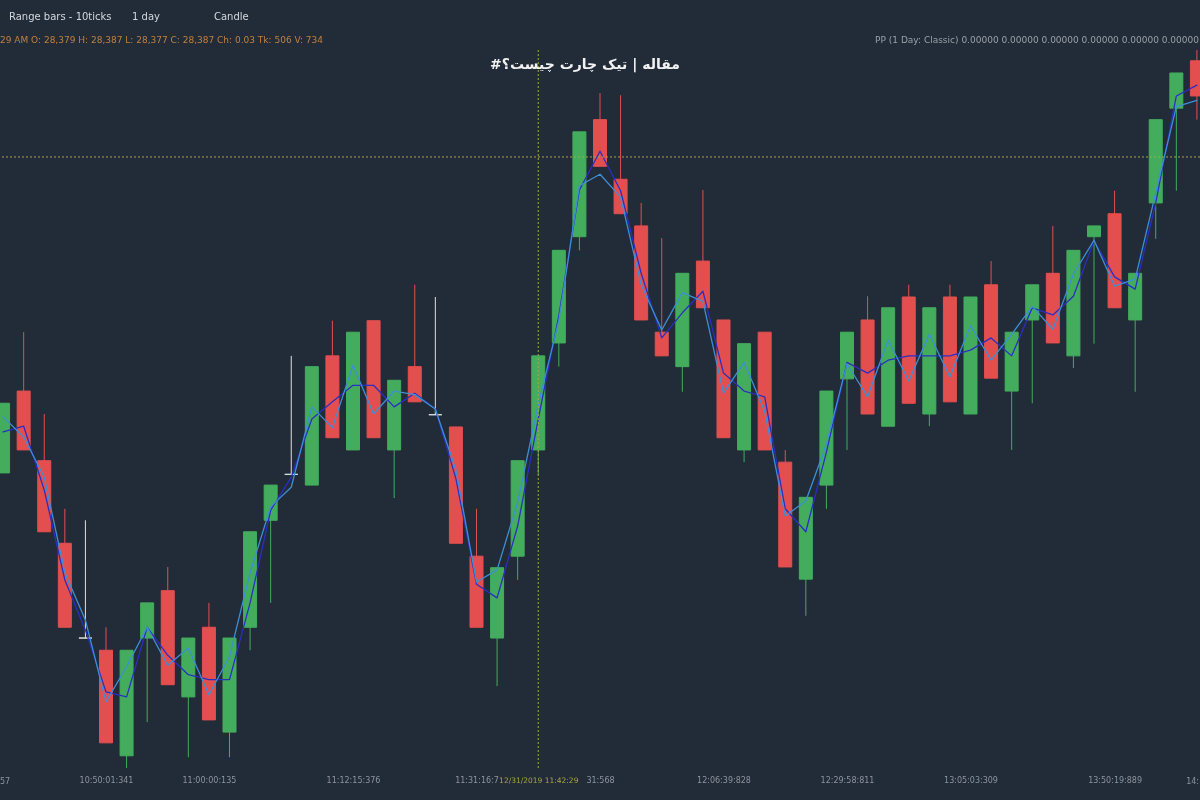  Describe the element at coordinates (60, 16) in the screenshot. I see `text: Range bars - 10ticks` at that location.